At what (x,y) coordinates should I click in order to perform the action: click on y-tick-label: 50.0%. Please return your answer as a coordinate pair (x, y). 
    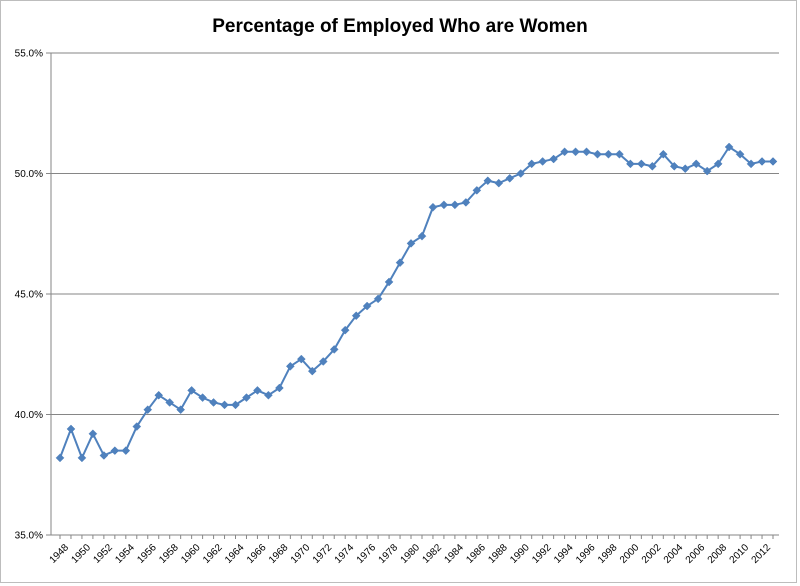
    Looking at the image, I should click on (29, 174).